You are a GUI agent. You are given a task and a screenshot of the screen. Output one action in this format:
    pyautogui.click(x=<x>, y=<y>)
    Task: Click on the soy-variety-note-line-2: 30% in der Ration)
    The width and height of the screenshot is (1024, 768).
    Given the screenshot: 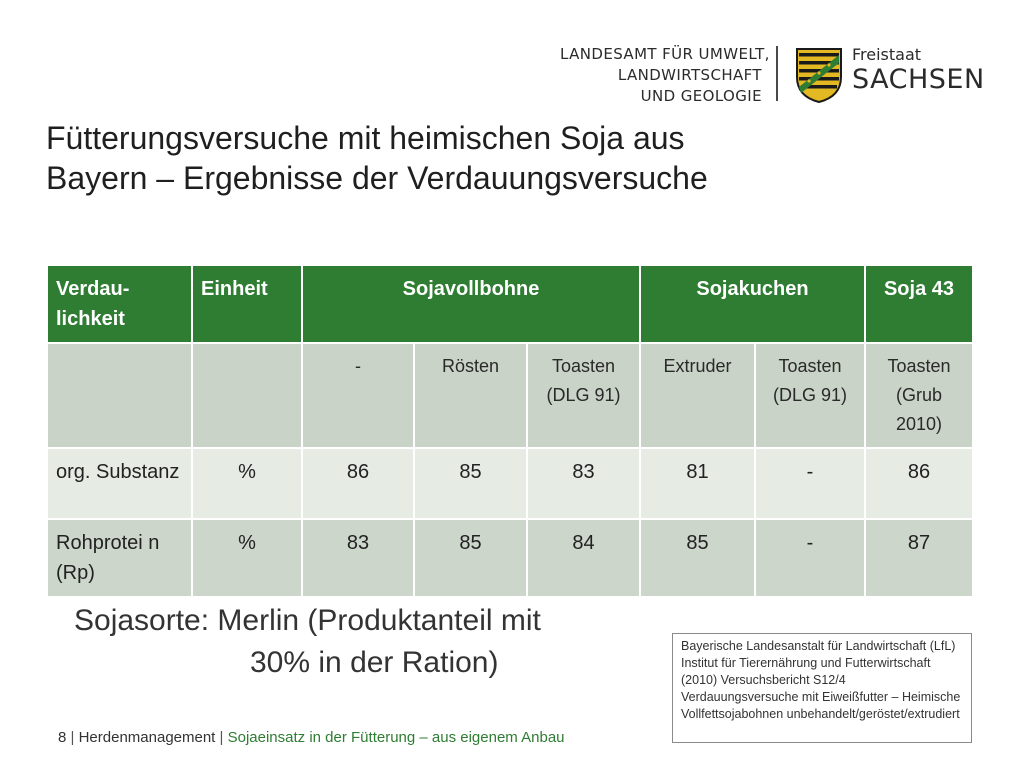 What is the action you would take?
    pyautogui.click(x=374, y=662)
    